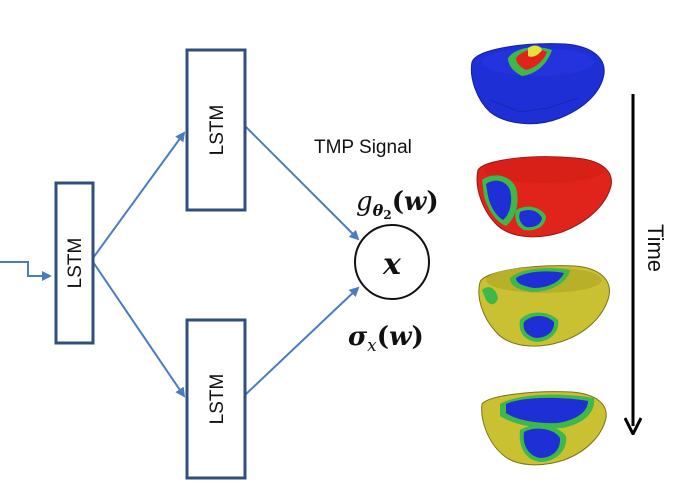  What do you see at coordinates (386, 339) in the screenshot?
I see `sigma-x-label: σx(w)` at bounding box center [386, 339].